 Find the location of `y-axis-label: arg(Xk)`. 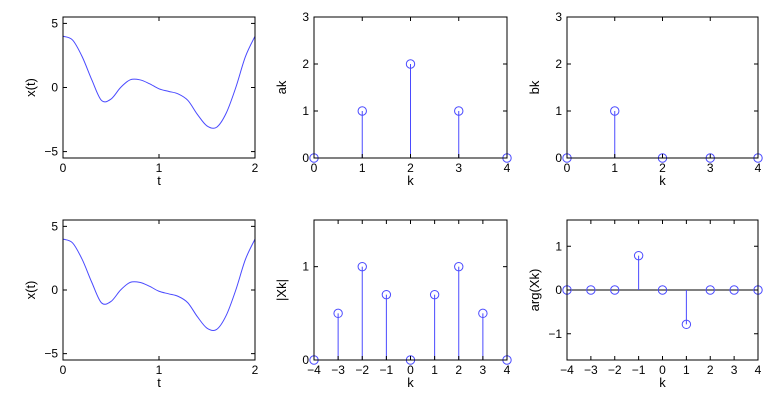

y-axis-label: arg(Xk) is located at coordinates (534, 290).